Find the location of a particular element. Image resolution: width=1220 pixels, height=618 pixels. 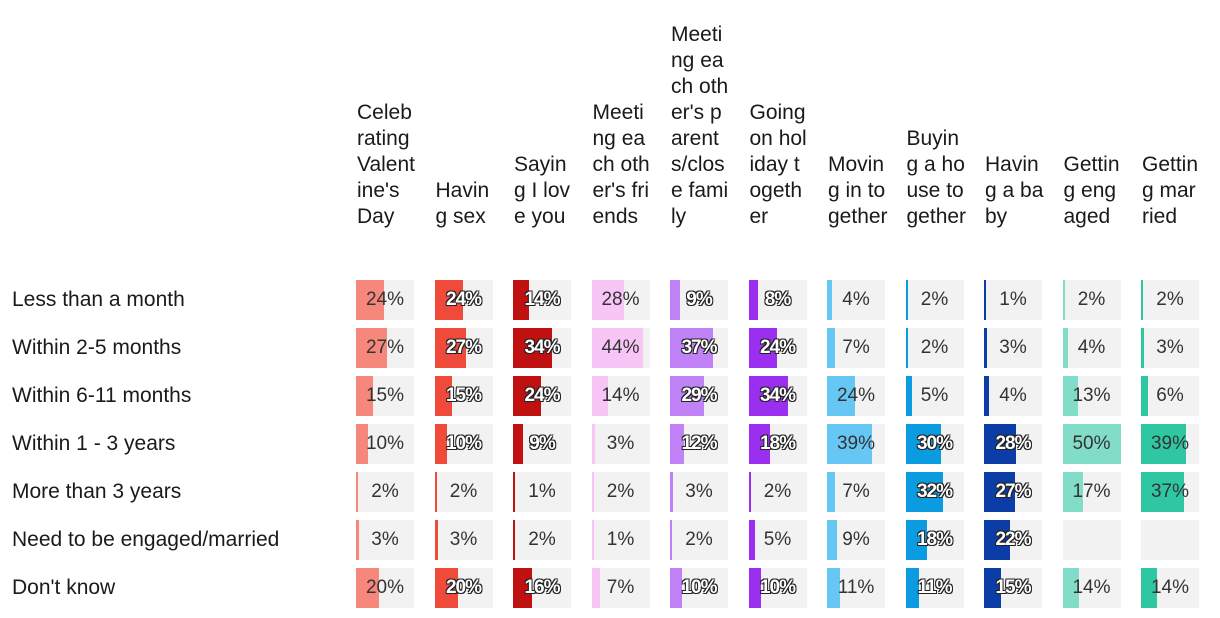

data-label: 22% is located at coordinates (1013, 539).